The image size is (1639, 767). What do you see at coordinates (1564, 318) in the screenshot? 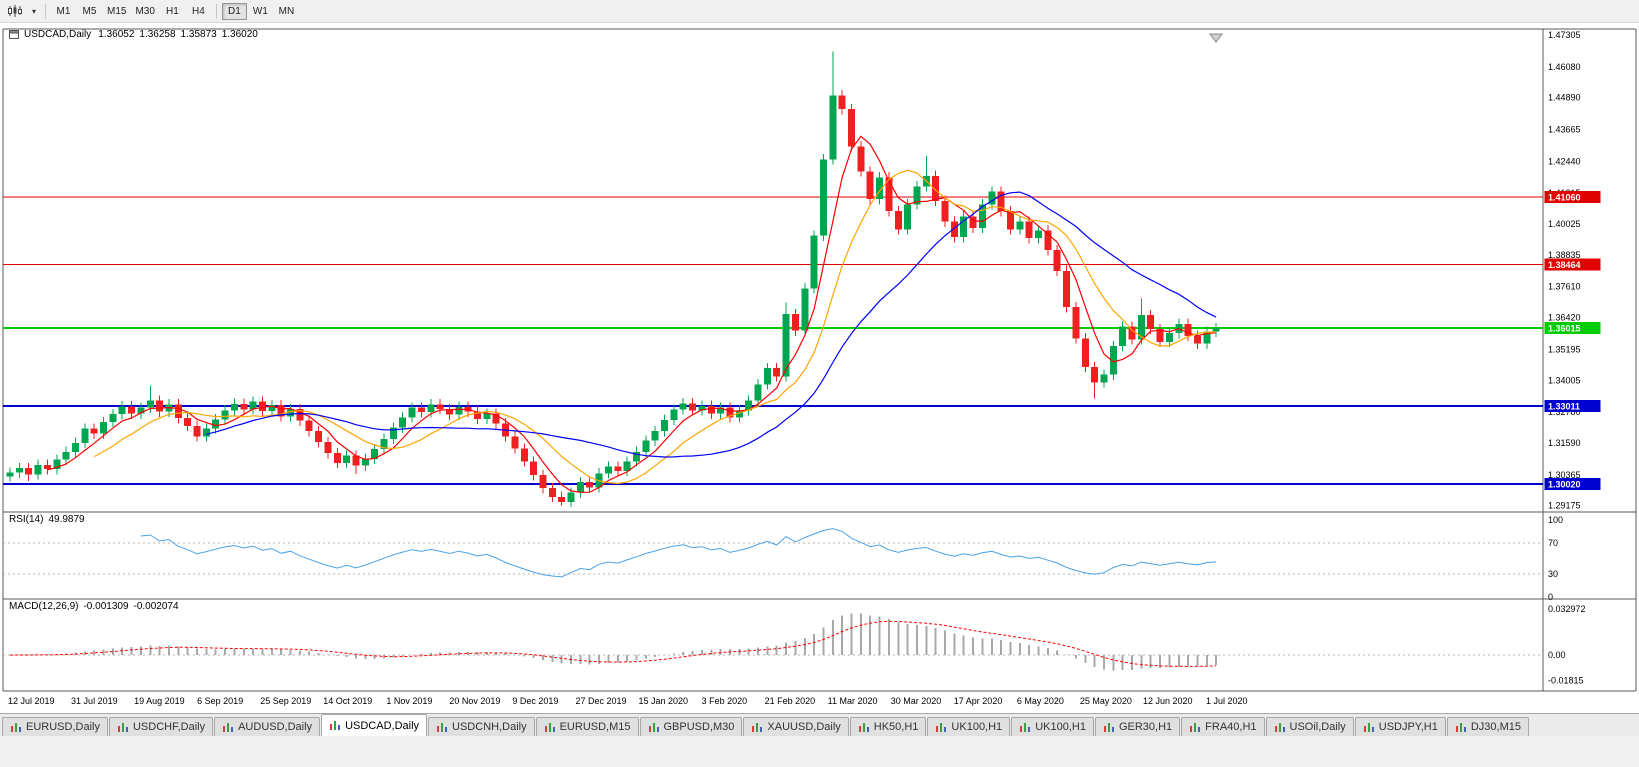
I see `price-tick-label: 1.36420` at bounding box center [1564, 318].